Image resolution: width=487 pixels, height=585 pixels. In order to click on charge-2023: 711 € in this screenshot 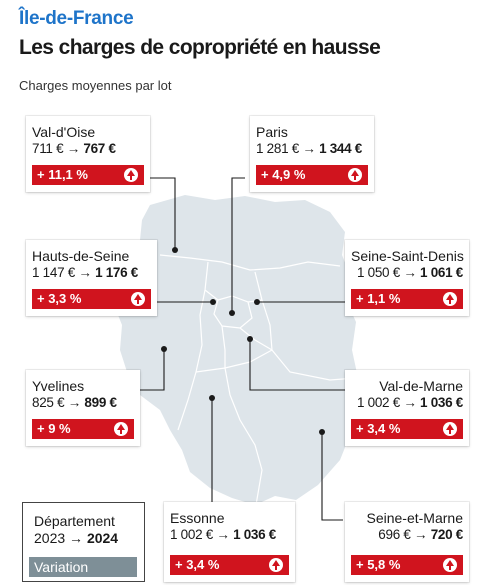, I will do `click(48, 148)`.